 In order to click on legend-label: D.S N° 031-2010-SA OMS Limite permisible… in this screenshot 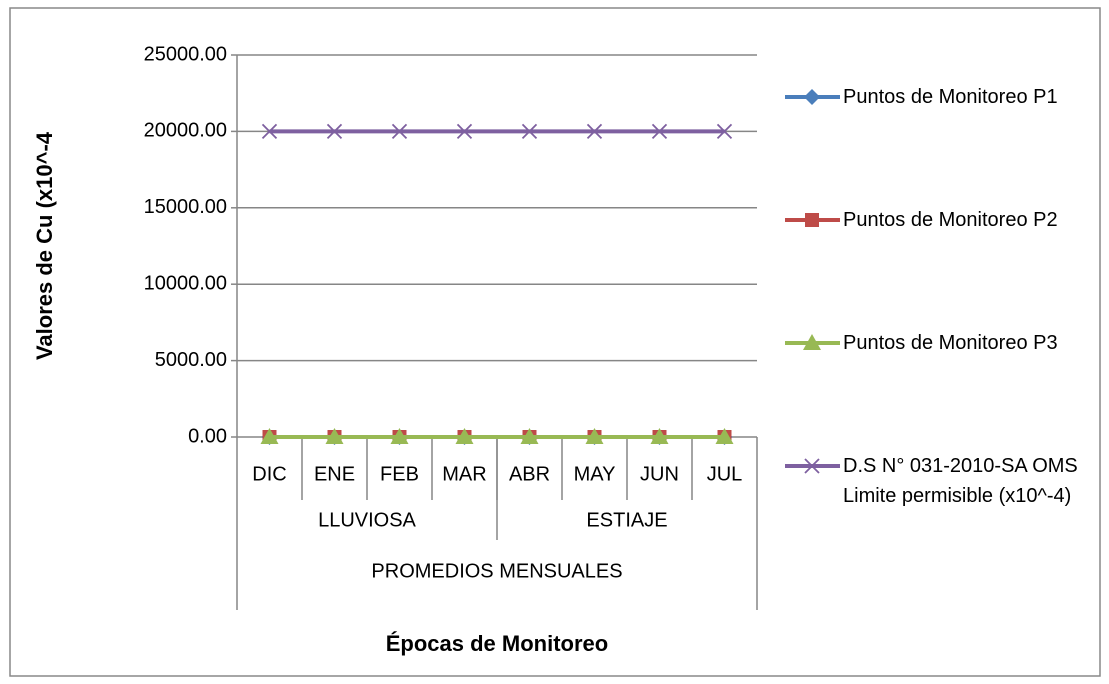, I will do `click(960, 481)`.